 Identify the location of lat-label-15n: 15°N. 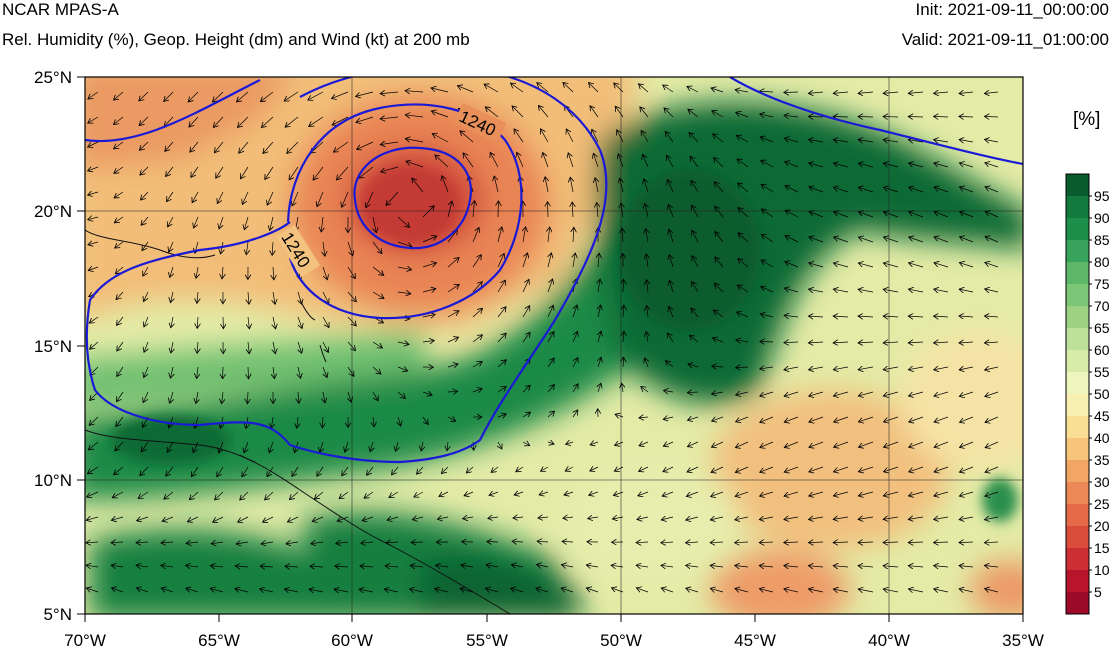
(53, 346).